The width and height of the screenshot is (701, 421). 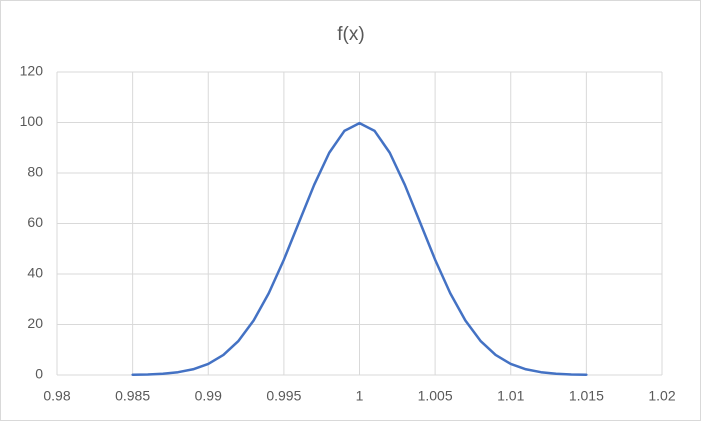 I want to click on x-tick-label: 1.005, so click(x=435, y=396).